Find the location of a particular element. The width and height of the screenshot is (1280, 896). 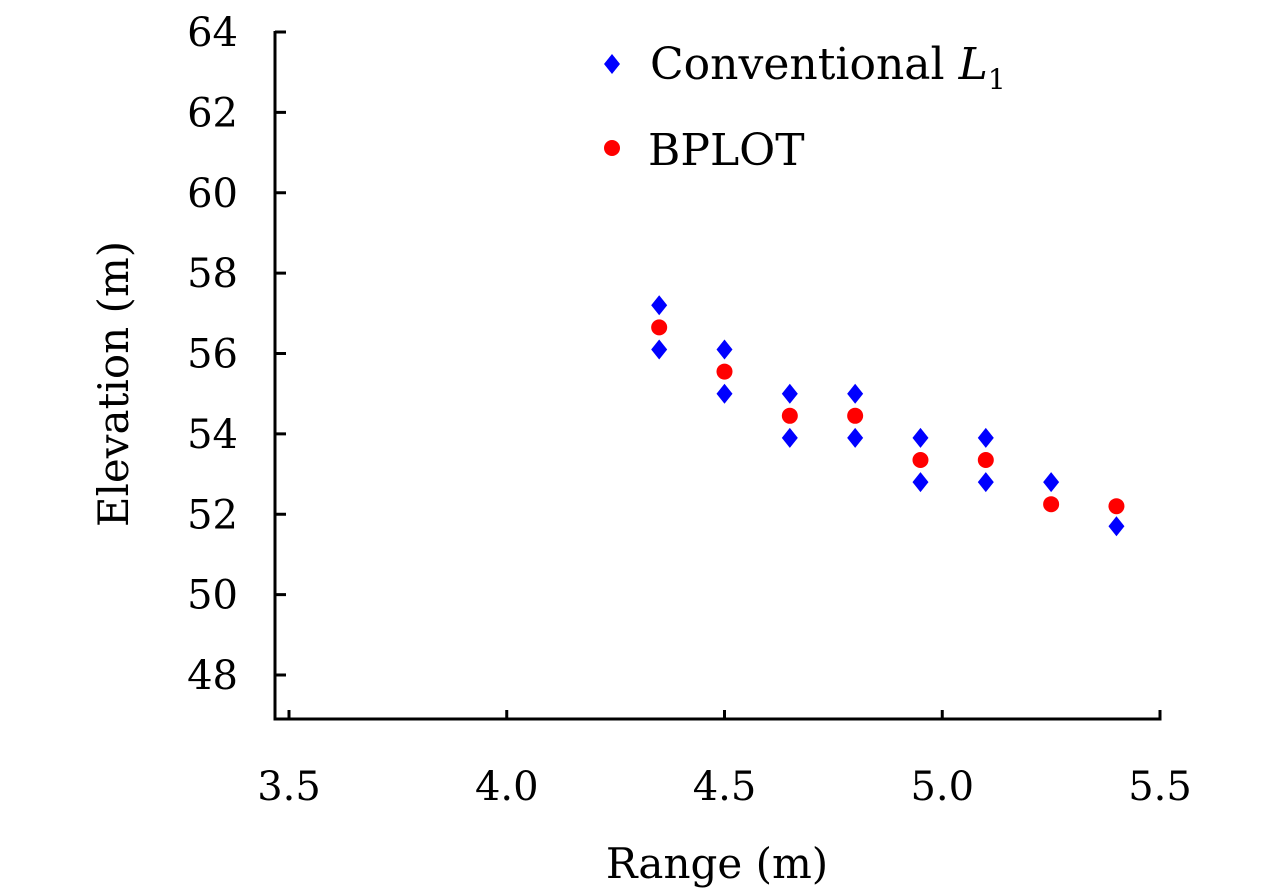

legend-item-bplot: BPLOT is located at coordinates (704, 150).